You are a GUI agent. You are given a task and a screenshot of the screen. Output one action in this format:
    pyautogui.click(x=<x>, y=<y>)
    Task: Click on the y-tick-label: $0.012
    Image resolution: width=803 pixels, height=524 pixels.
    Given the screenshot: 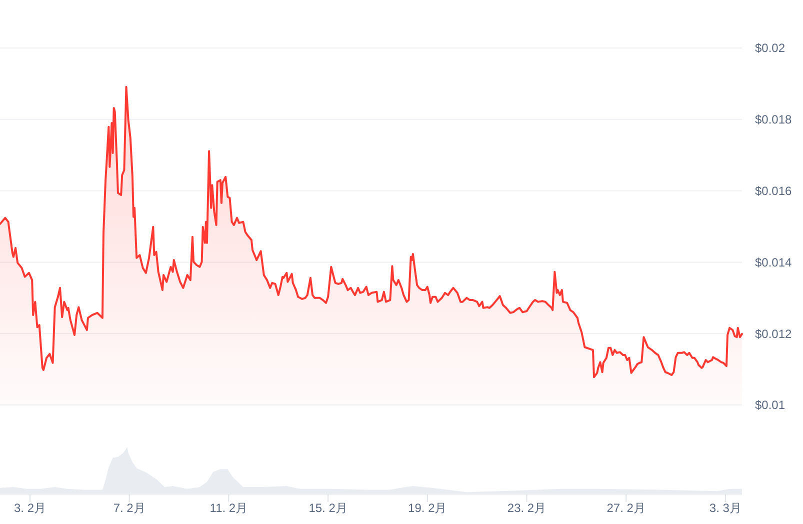 What is the action you would take?
    pyautogui.click(x=773, y=333)
    